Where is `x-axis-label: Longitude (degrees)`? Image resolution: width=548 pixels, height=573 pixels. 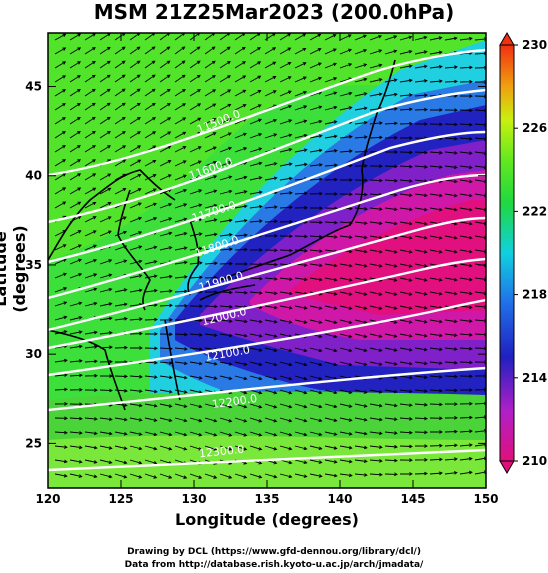 x-axis-label: Longitude (degrees) is located at coordinates (267, 519).